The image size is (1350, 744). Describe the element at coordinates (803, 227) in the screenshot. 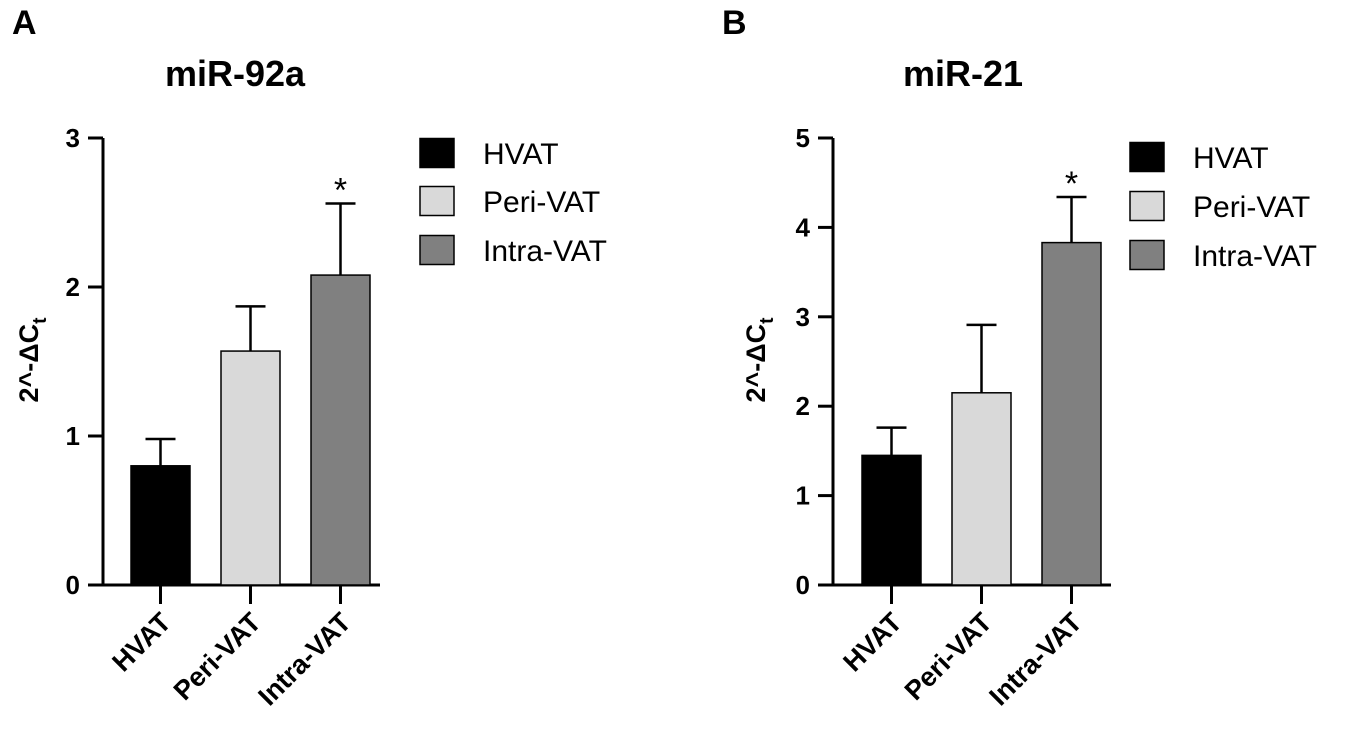

I see `y-tick-label: 4` at that location.